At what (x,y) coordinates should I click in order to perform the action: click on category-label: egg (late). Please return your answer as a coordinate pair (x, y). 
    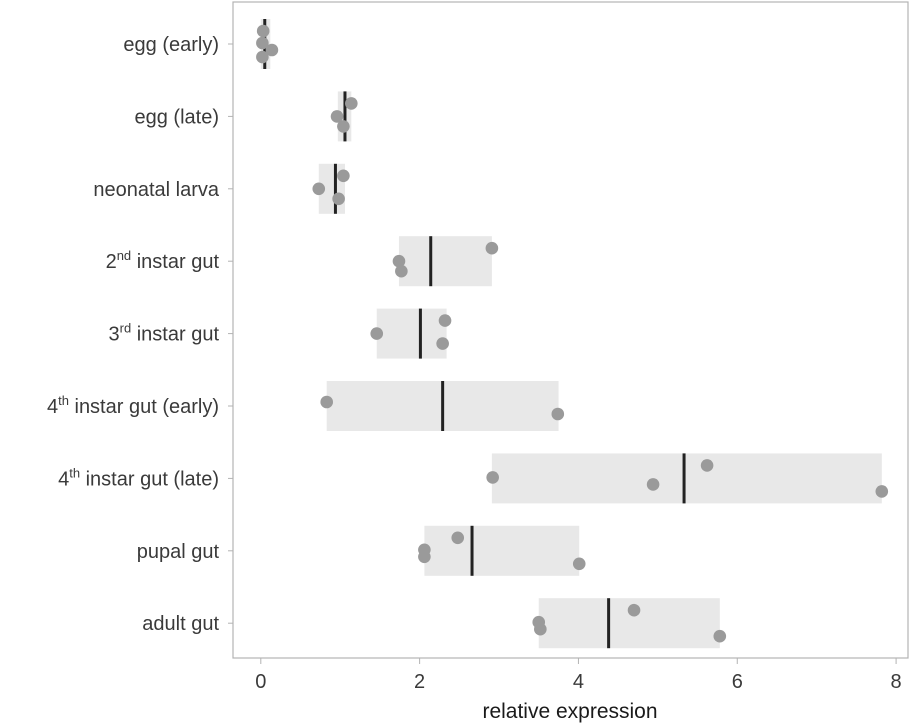
    Looking at the image, I should click on (177, 117).